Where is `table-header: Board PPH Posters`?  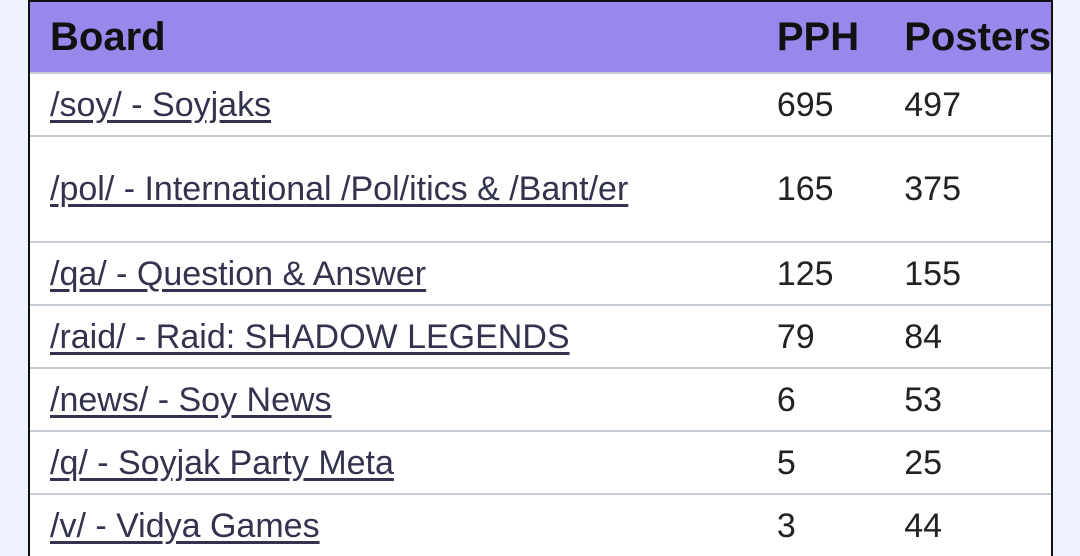
table-header: Board PPH Posters is located at coordinates (540, 37).